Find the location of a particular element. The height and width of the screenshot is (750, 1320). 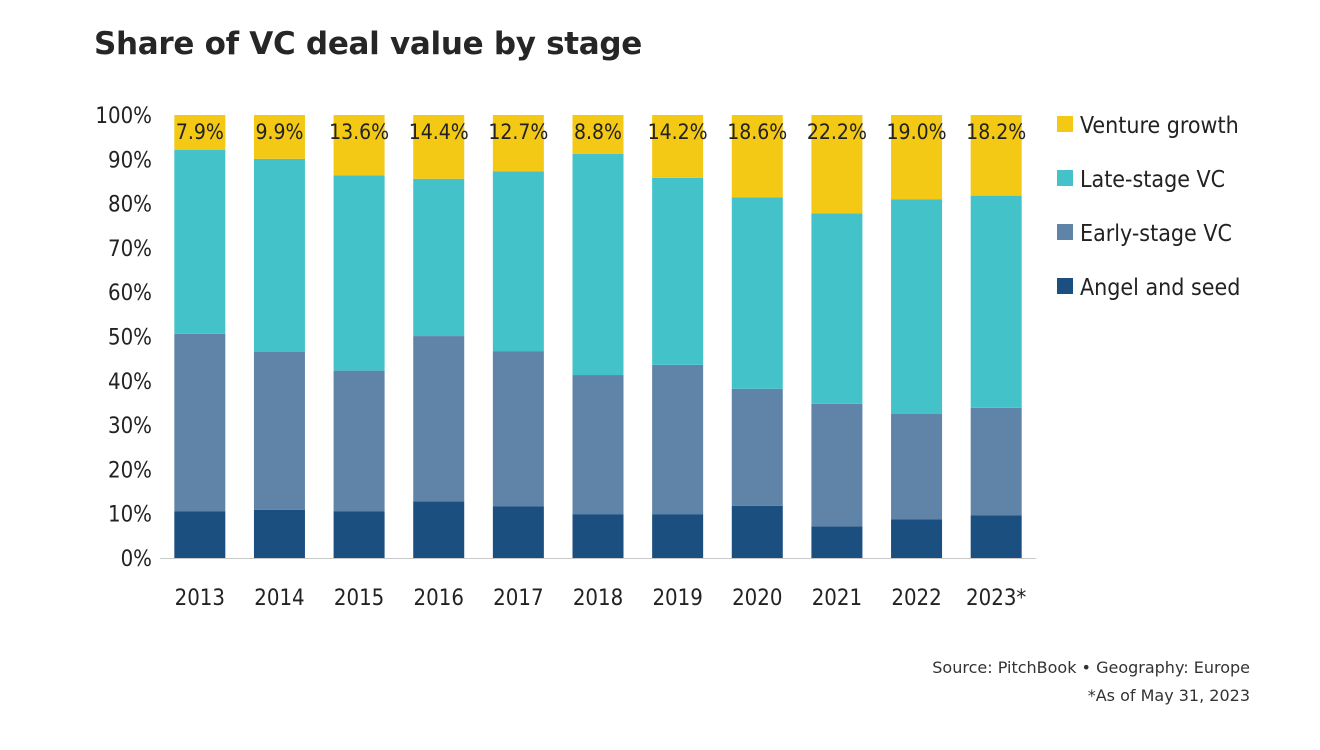

data-label: 18.2% is located at coordinates (996, 132).